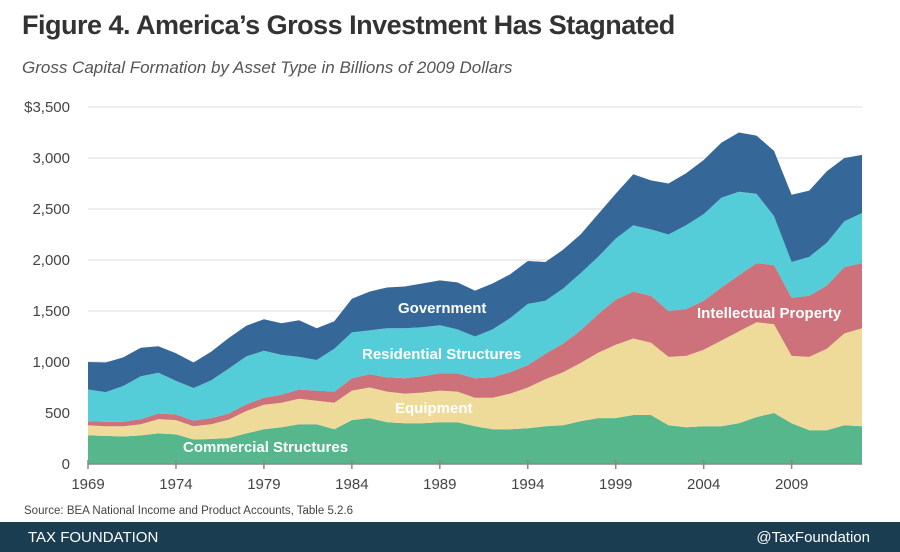 The width and height of the screenshot is (900, 552). I want to click on y-tick-label: $3,500, so click(47, 107).